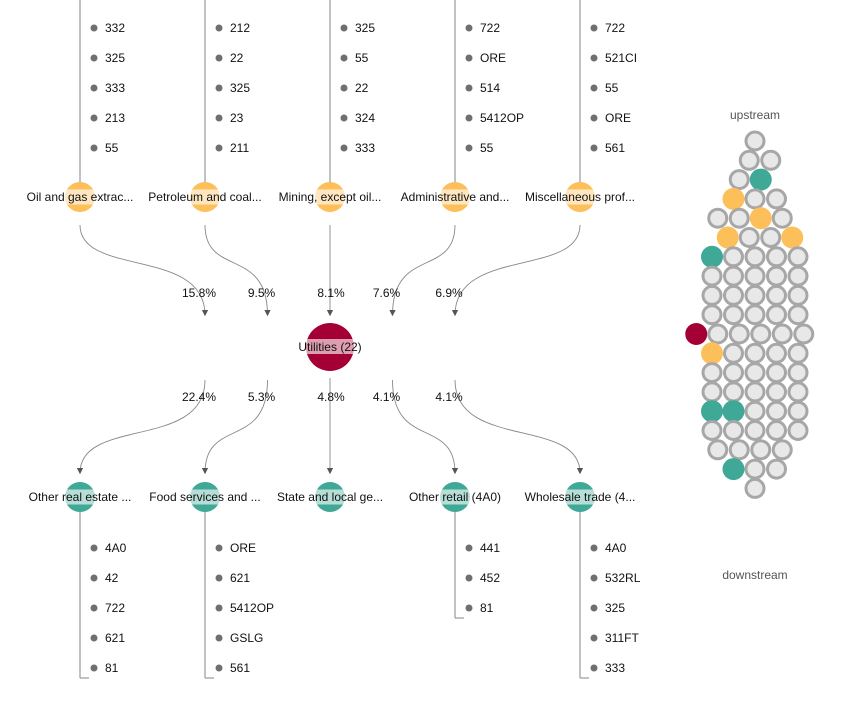  Describe the element at coordinates (365, 118) in the screenshot. I see `upstream-item: 324` at that location.